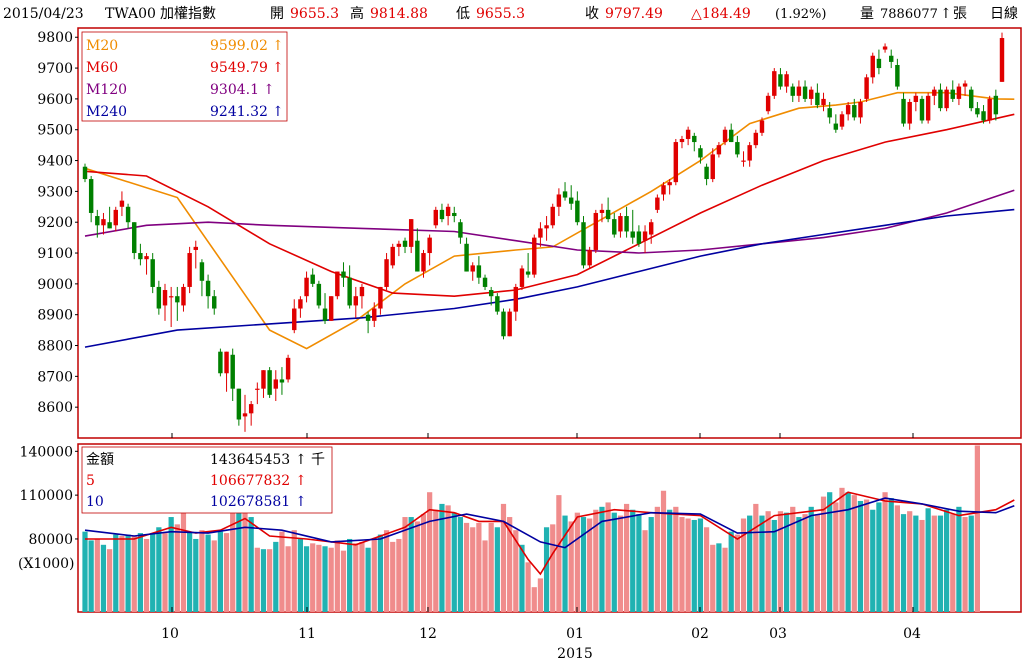 This screenshot has height=662, width=1024. What do you see at coordinates (250, 481) in the screenshot?
I see `legend-ma5-value: 106677832` at bounding box center [250, 481].